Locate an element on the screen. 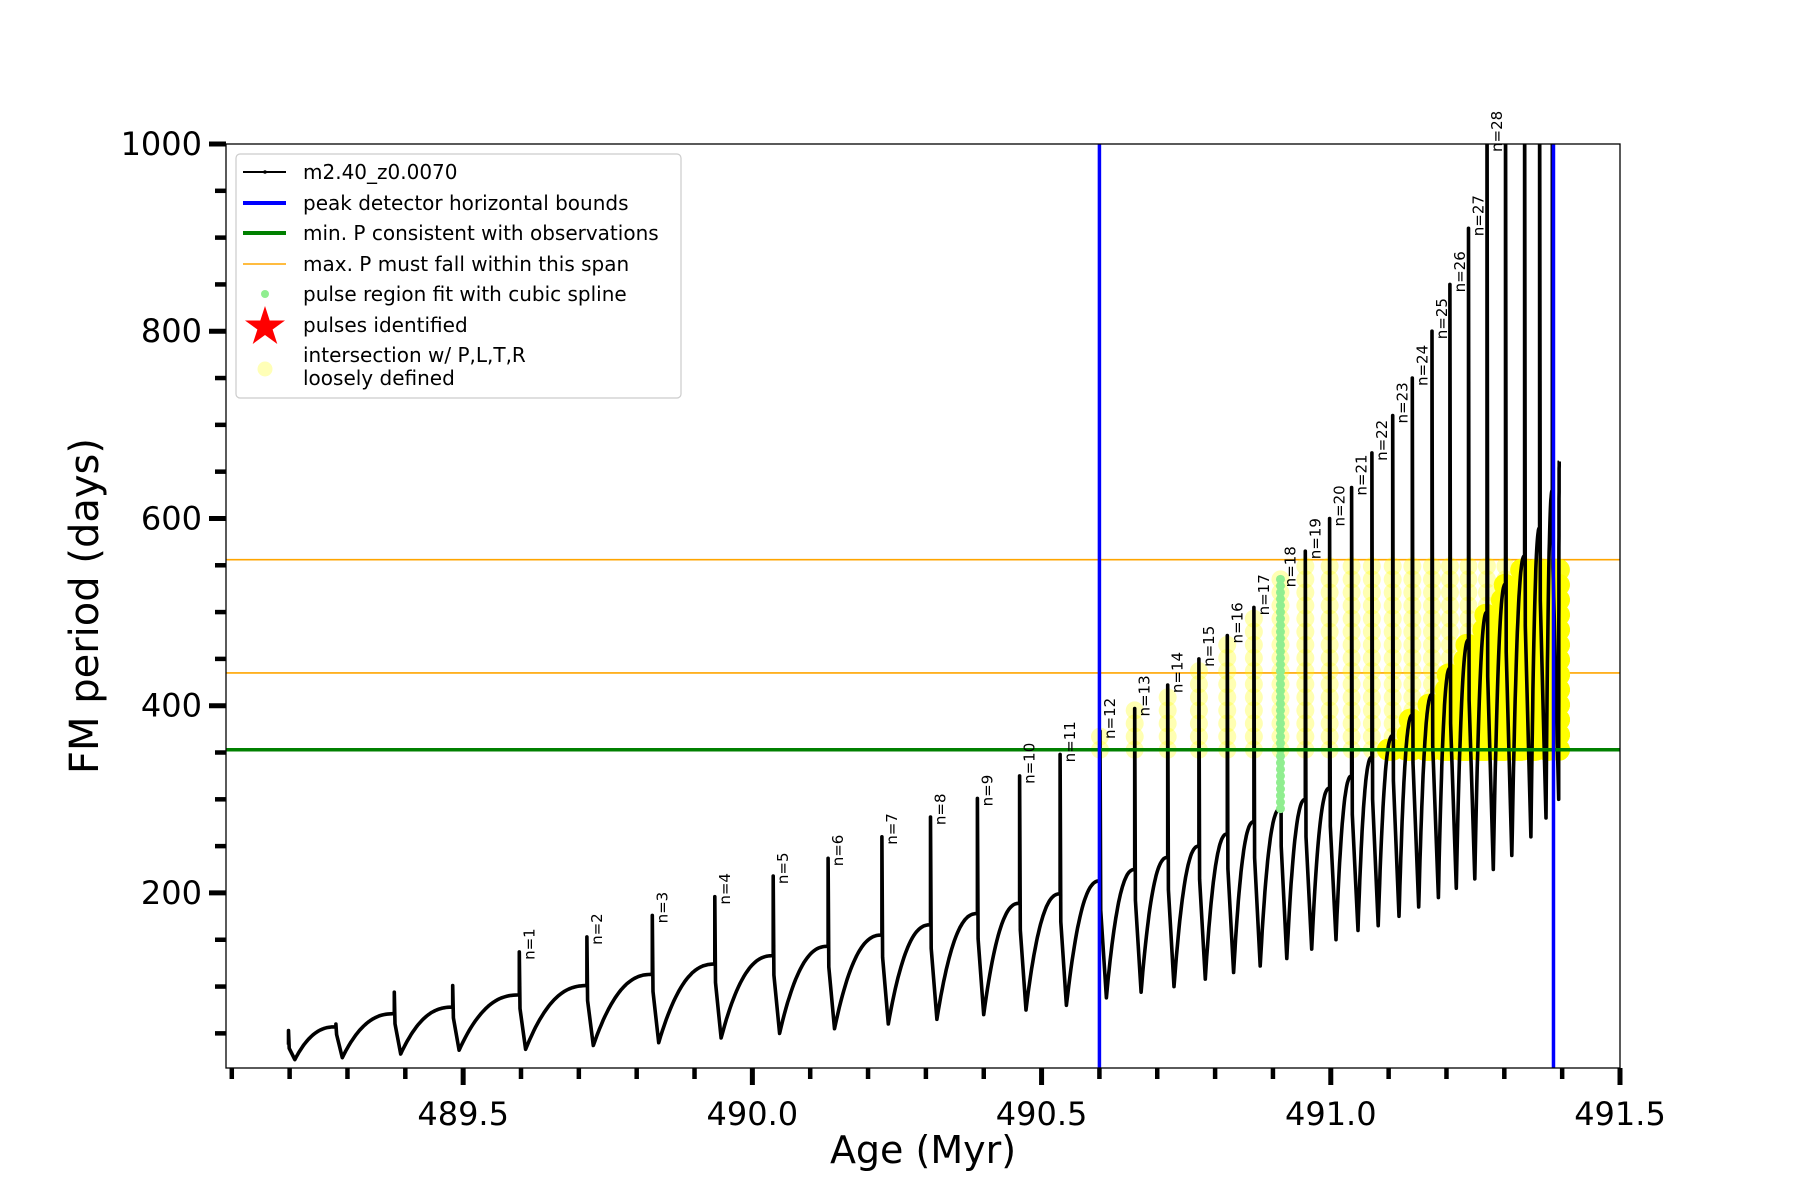 This screenshot has width=1800, height=1204. pulse-label: n=3 is located at coordinates (662, 908).